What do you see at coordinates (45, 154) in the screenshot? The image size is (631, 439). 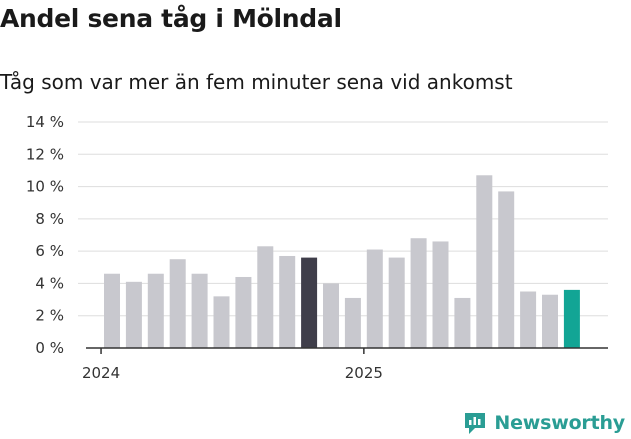 I see `y-tick-label: 12 %` at bounding box center [45, 154].